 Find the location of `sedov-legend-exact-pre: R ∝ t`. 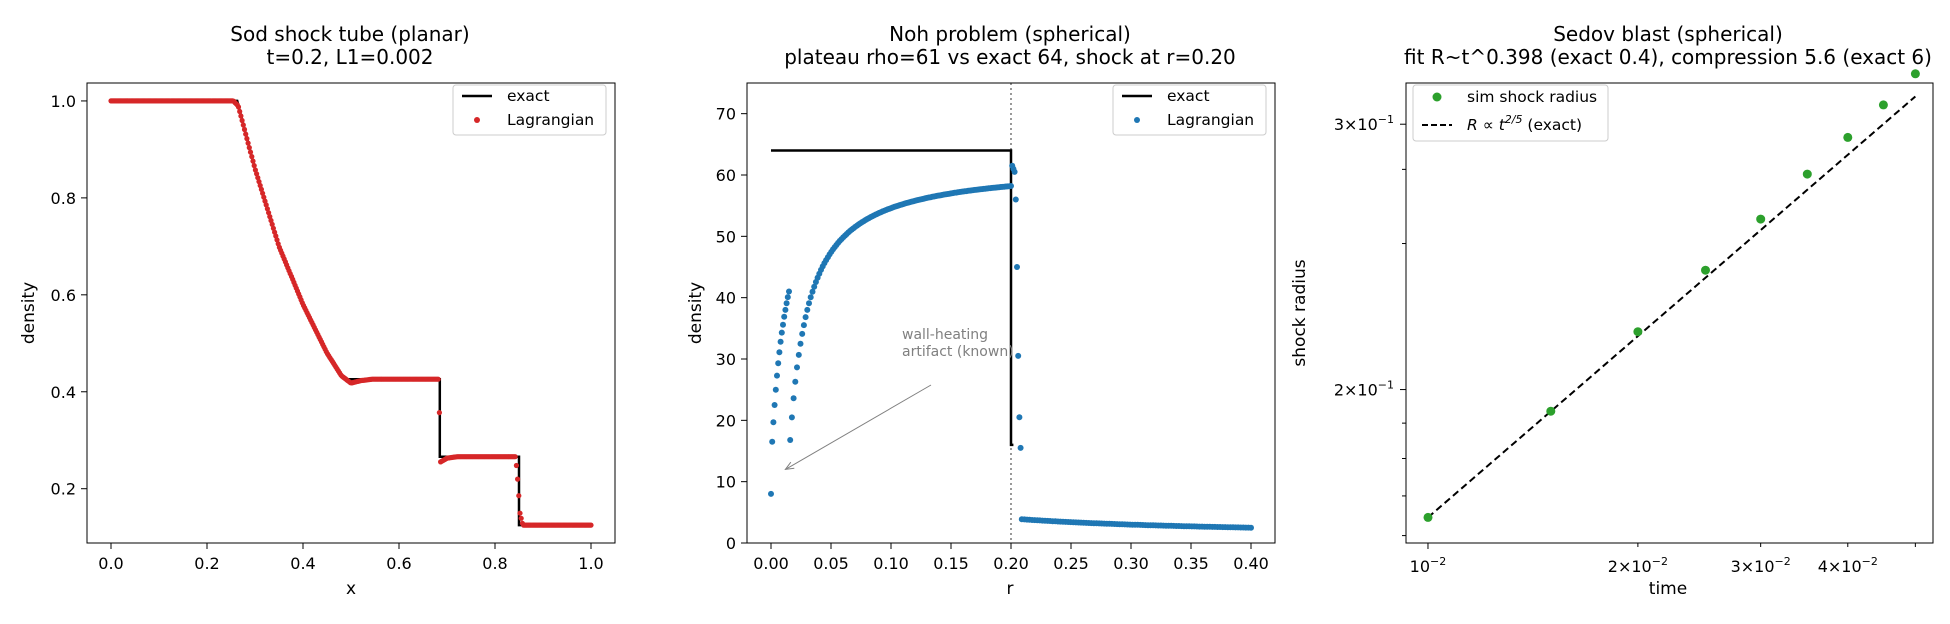

sedov-legend-exact-pre: R ∝ t is located at coordinates (1486, 125).